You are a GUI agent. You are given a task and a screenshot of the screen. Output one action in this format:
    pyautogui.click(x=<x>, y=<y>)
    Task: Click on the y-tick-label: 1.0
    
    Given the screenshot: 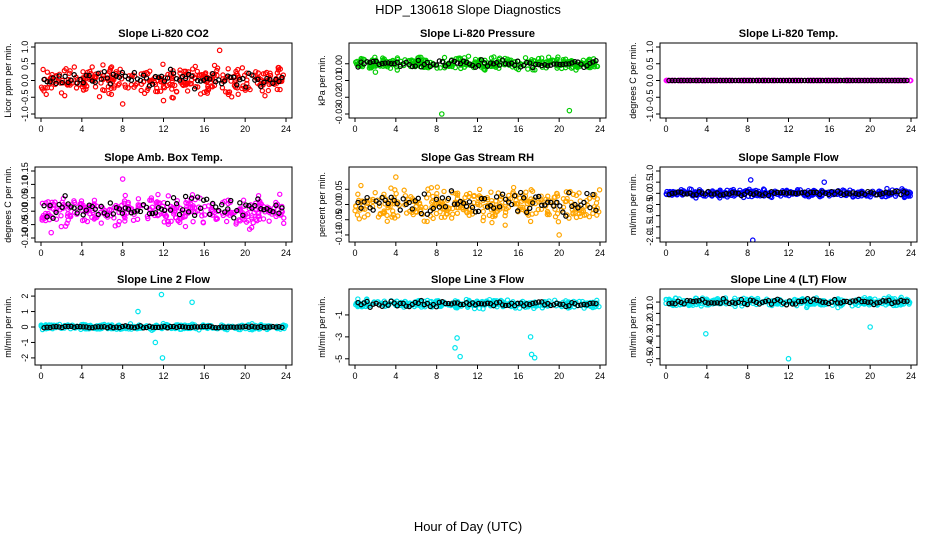 What is the action you would take?
    pyautogui.click(x=25, y=47)
    